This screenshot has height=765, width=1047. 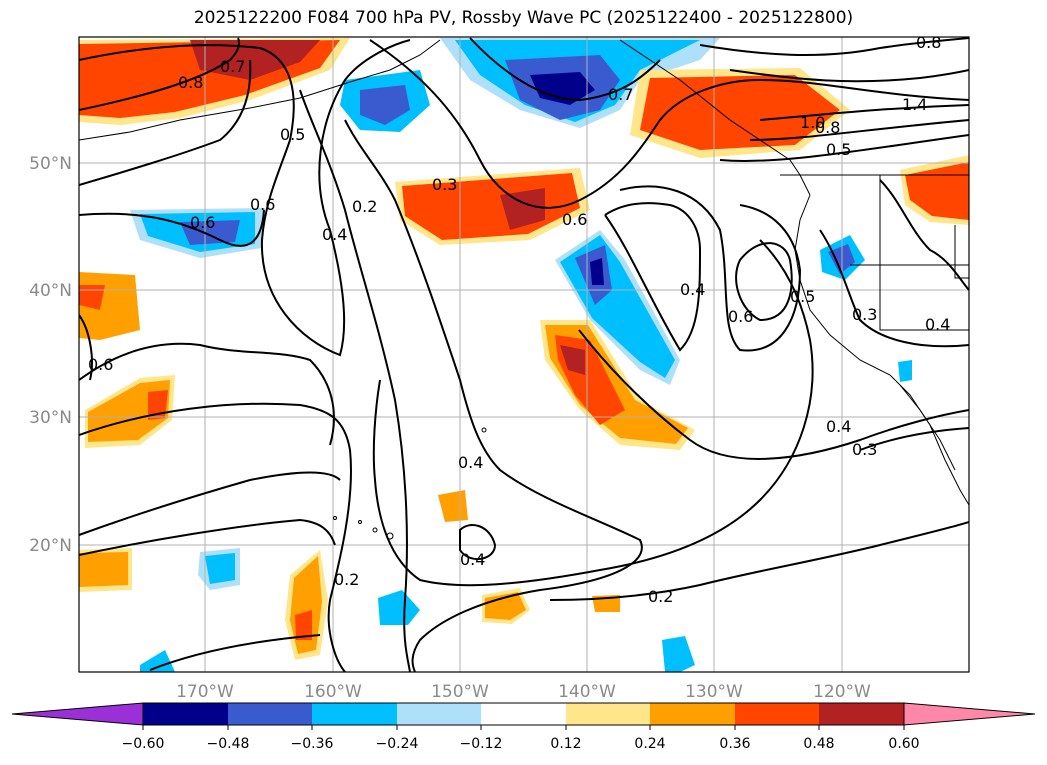 What do you see at coordinates (50, 418) in the screenshot?
I see `lat-label-30n: 30°N` at bounding box center [50, 418].